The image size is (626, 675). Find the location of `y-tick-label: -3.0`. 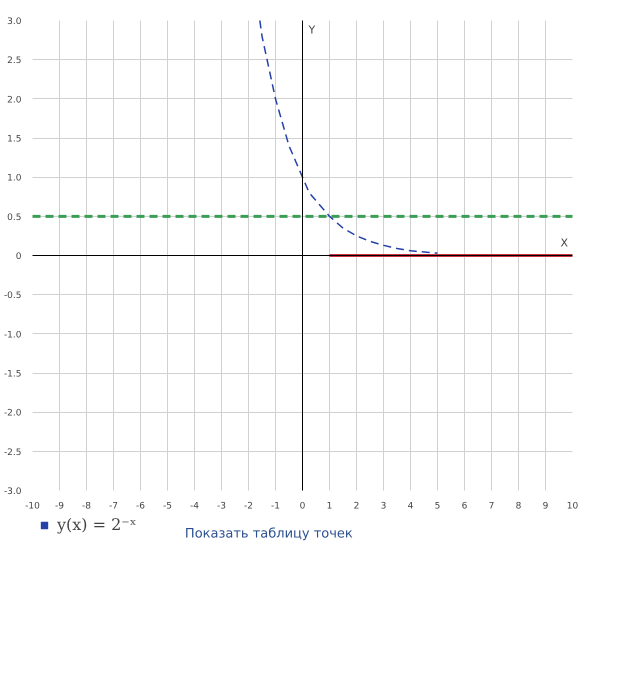

y-tick-label: -3.0 is located at coordinates (13, 492).